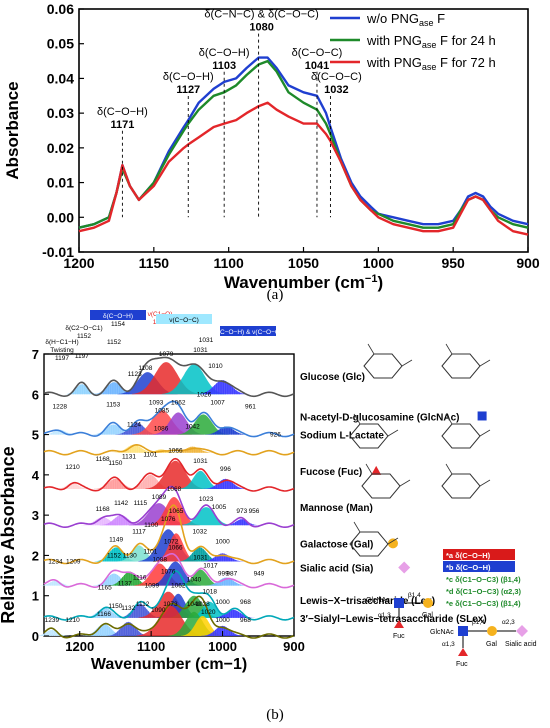  Describe the element at coordinates (222, 646) in the screenshot. I see `x-tick-label-b: 1000` at that location.